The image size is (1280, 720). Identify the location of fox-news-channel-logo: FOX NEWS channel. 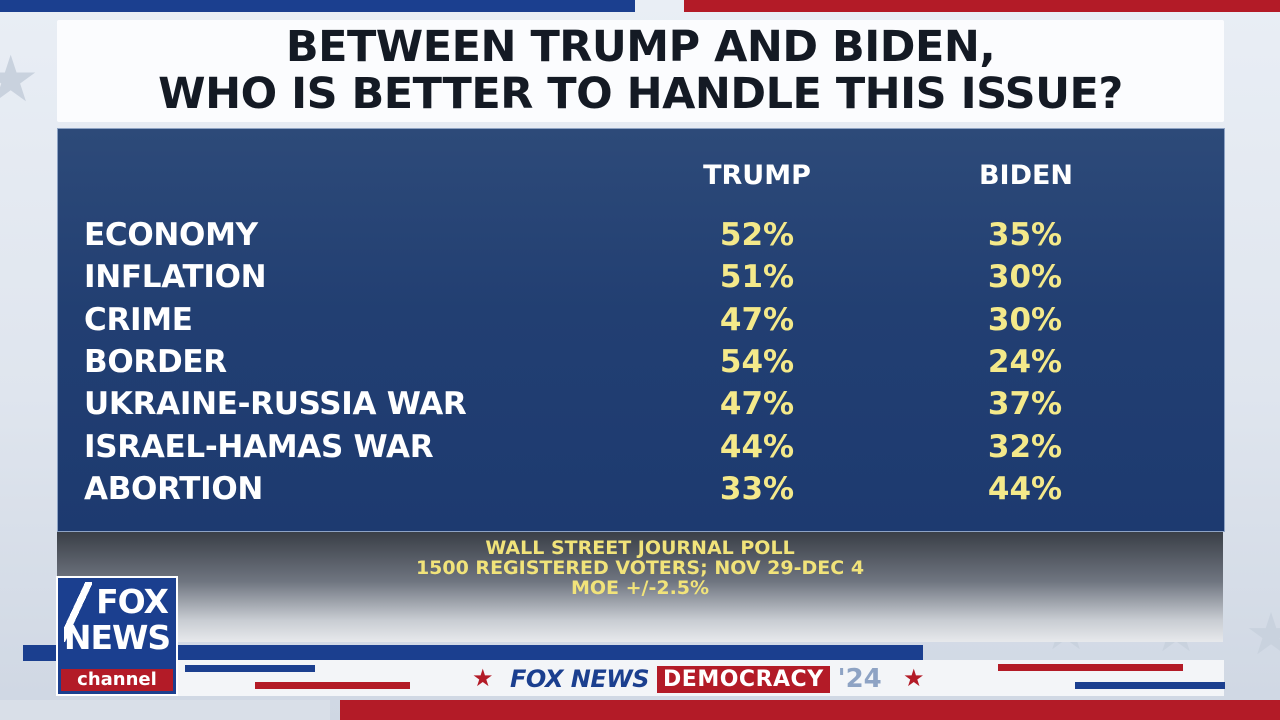
(117, 636).